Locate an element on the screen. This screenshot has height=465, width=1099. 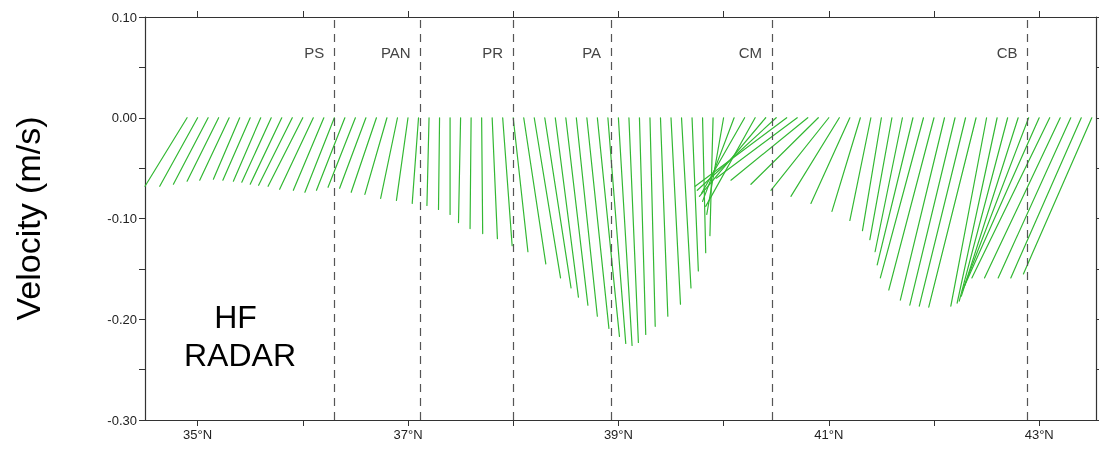
y-tick-label: 0.00 is located at coordinates (124, 118).